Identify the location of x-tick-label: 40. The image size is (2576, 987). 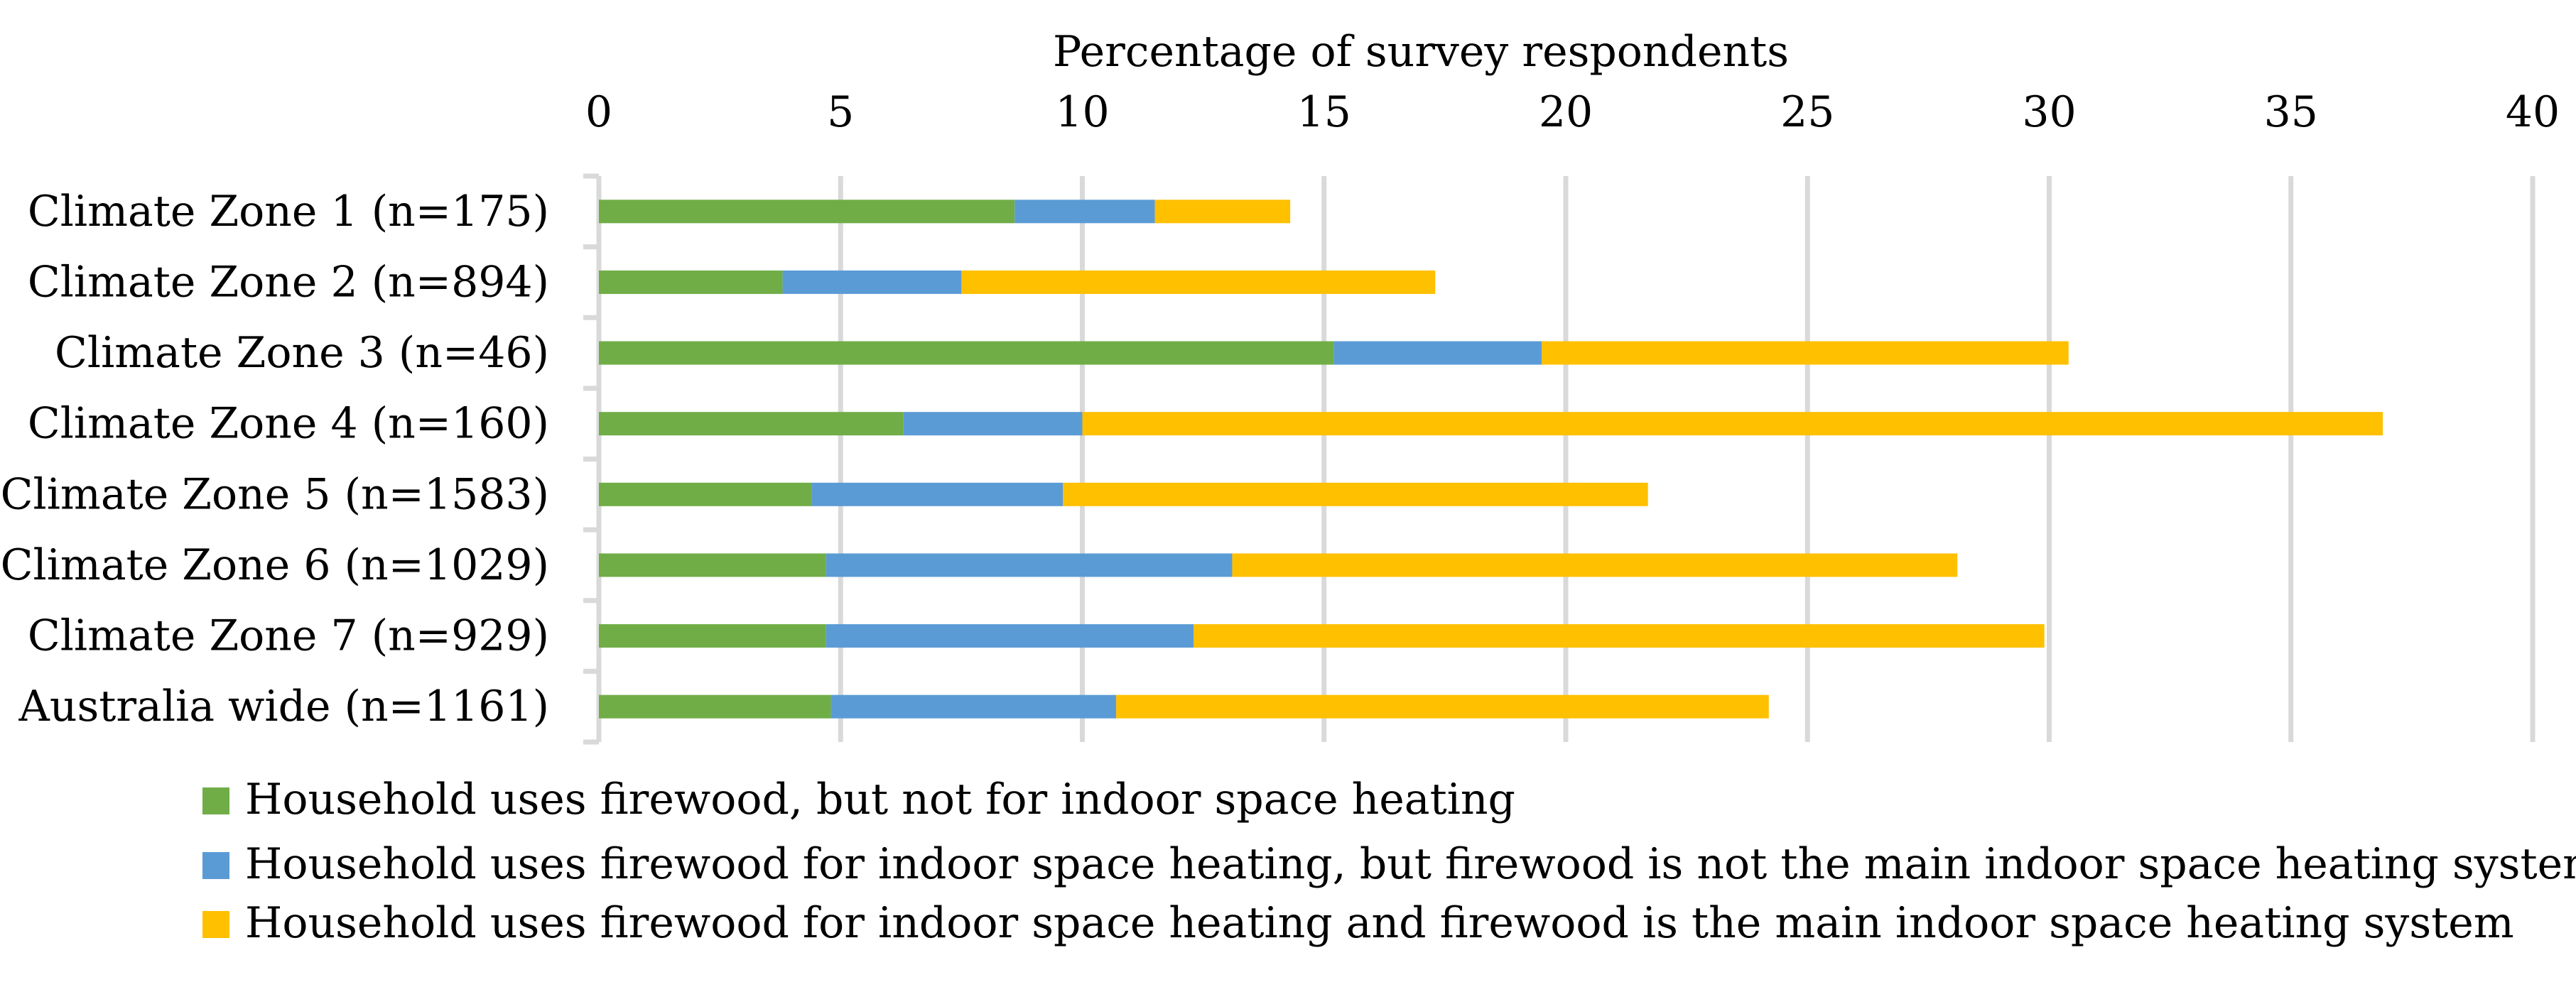
(2533, 112).